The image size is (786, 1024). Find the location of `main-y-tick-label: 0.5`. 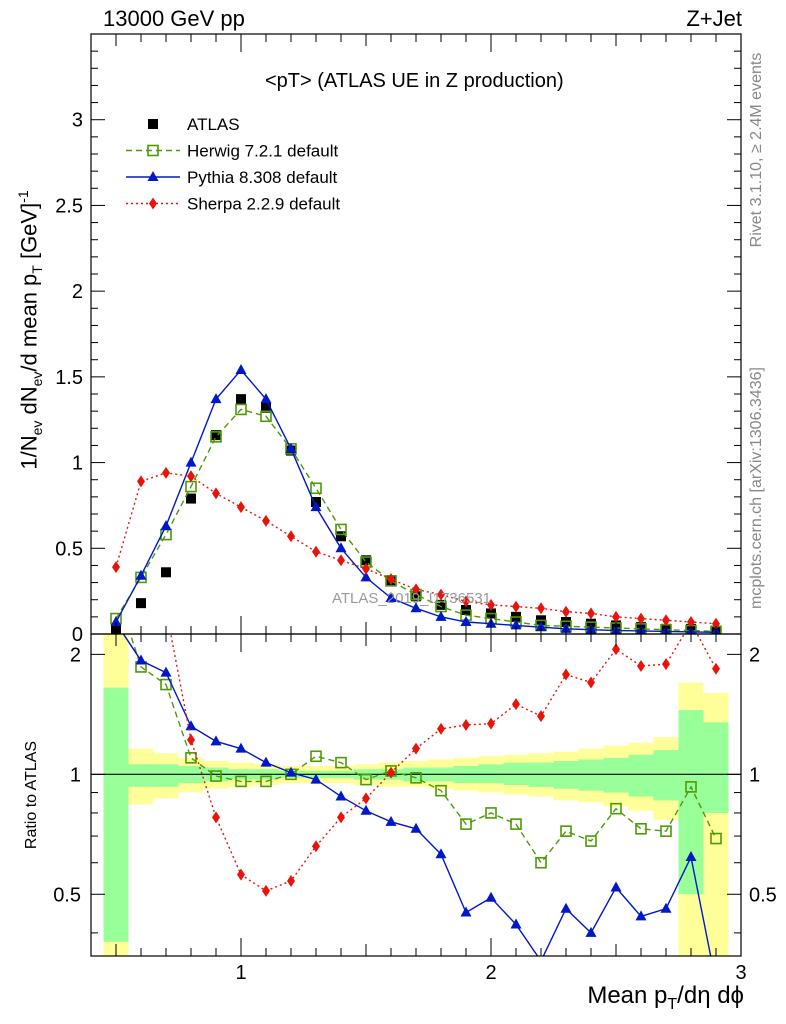

main-y-tick-label: 0.5 is located at coordinates (69, 549).